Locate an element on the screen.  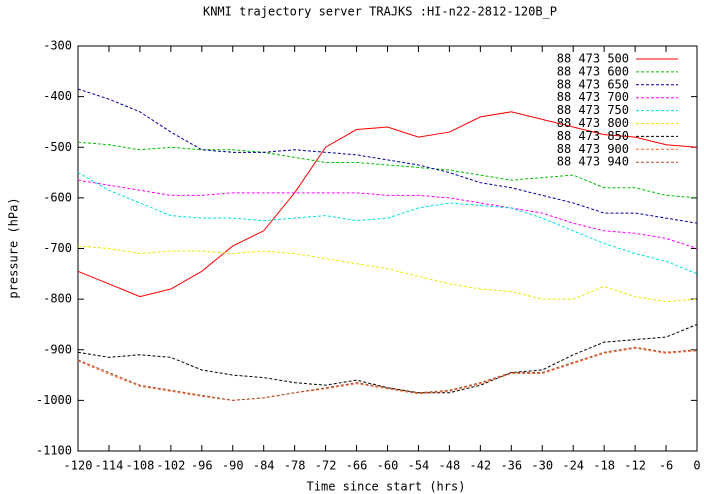
y-tick-label: -800 is located at coordinates (57, 299).